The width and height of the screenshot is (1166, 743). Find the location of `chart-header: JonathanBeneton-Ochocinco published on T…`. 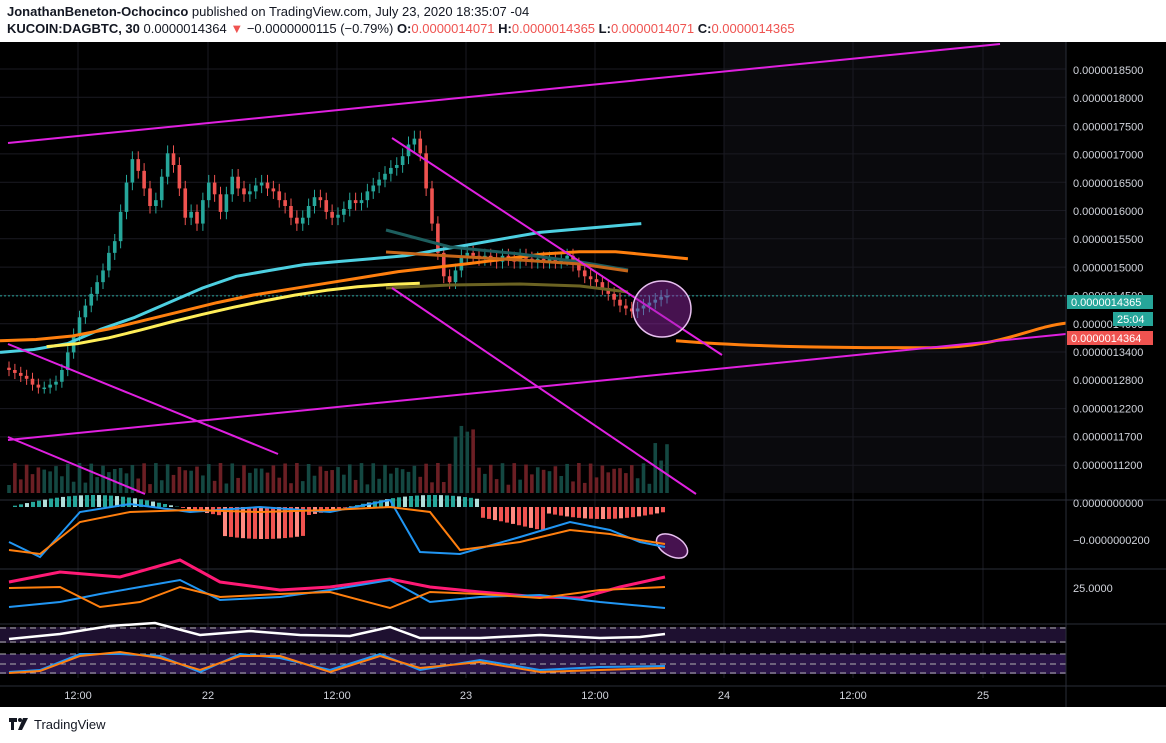

chart-header: JonathanBeneton-Ochocinco published on T… is located at coordinates (583, 21).